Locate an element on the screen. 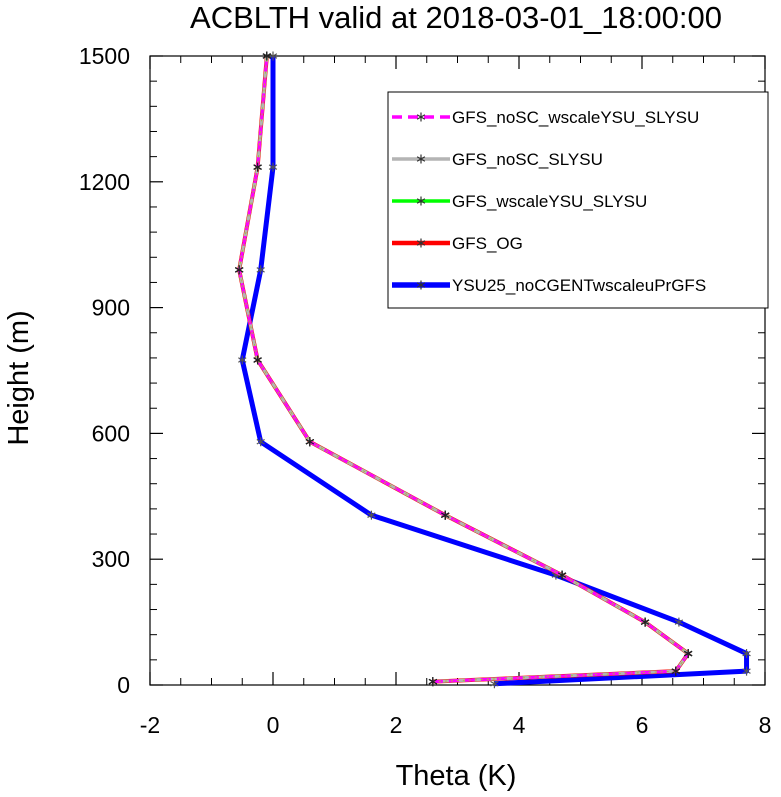 The width and height of the screenshot is (781, 797). legend-label: GFS_wscaleYSU_SLYSU is located at coordinates (549, 201).